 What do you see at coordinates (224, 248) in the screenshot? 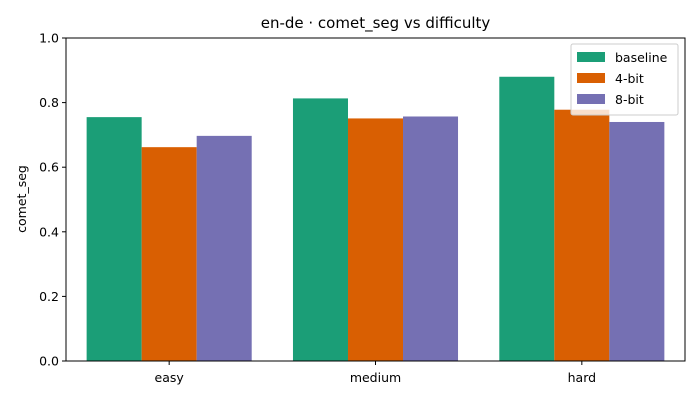
I see `bar-8-bit-easy` at bounding box center [224, 248].